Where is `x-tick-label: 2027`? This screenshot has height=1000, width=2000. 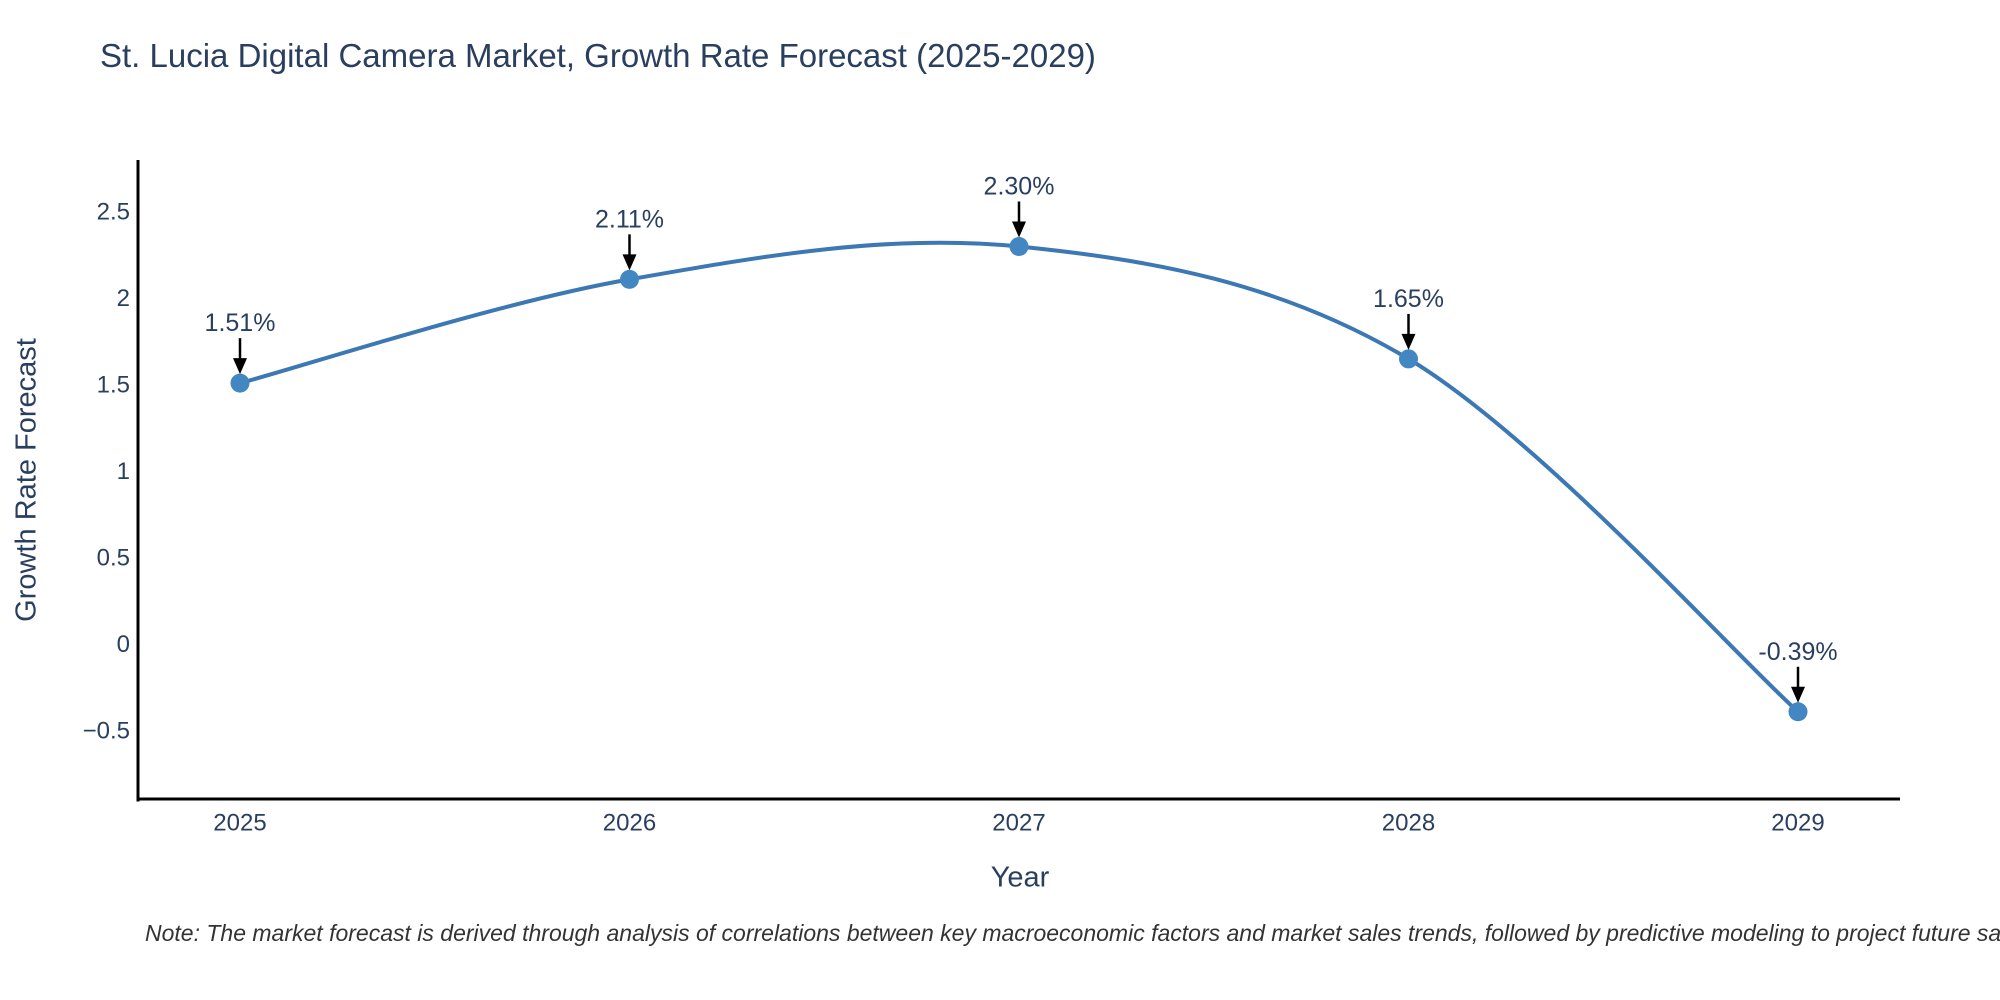 x-tick-label: 2027 is located at coordinates (1018, 823).